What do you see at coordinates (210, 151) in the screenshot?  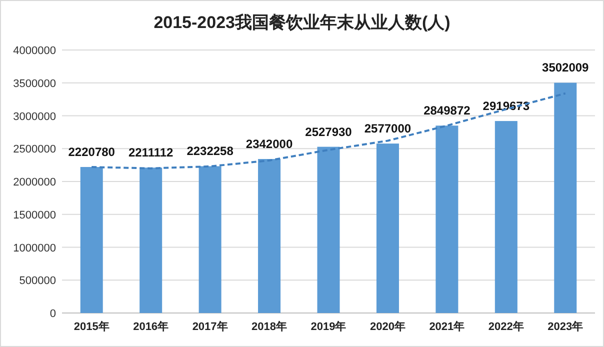 I see `data-label: 2232258` at bounding box center [210, 151].